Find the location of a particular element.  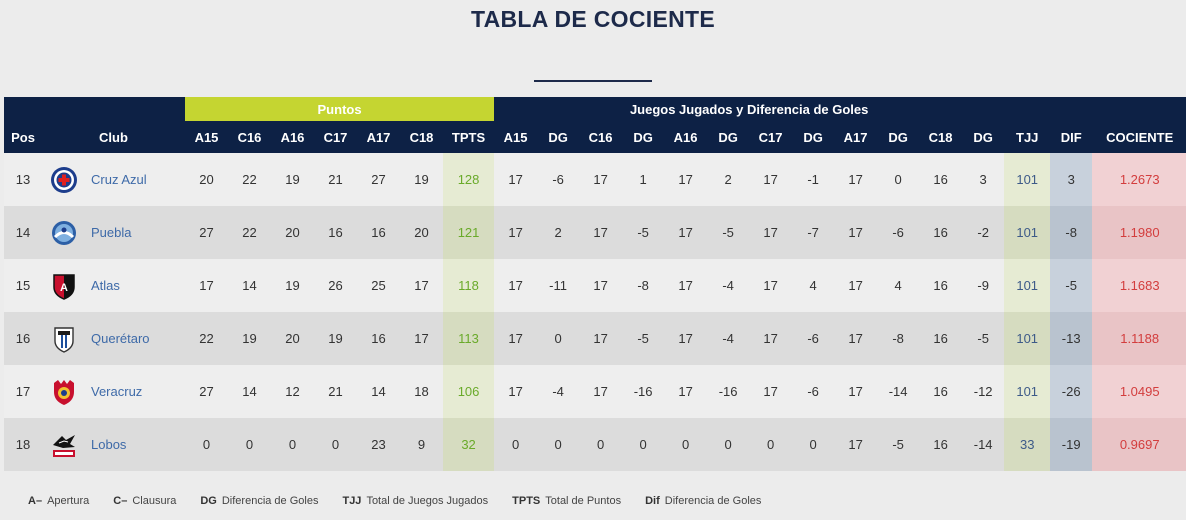

points-c17-cell: 16 is located at coordinates (335, 232).